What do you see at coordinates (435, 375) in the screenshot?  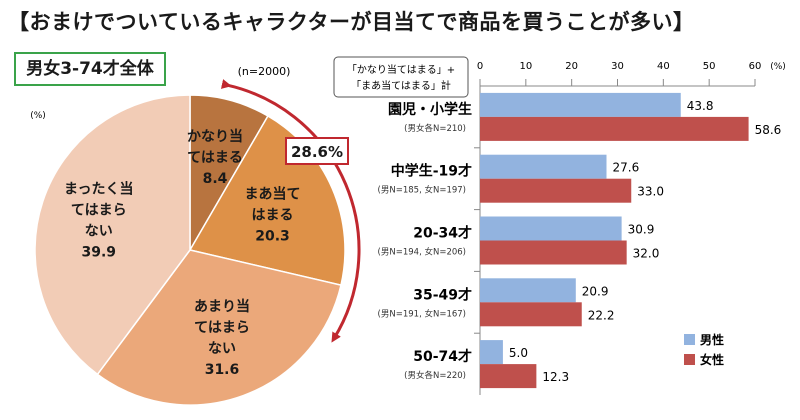 I see `category-note: (男女各N=220)` at bounding box center [435, 375].